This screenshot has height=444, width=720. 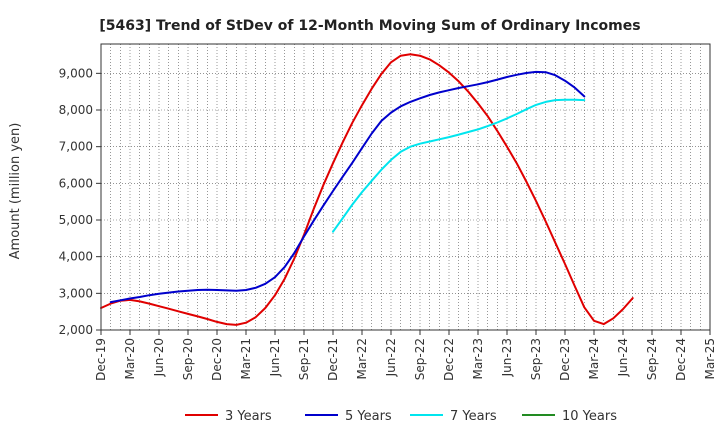 What do you see at coordinates (159, 357) in the screenshot?
I see `x-tick-label: Jun-20` at bounding box center [159, 357].